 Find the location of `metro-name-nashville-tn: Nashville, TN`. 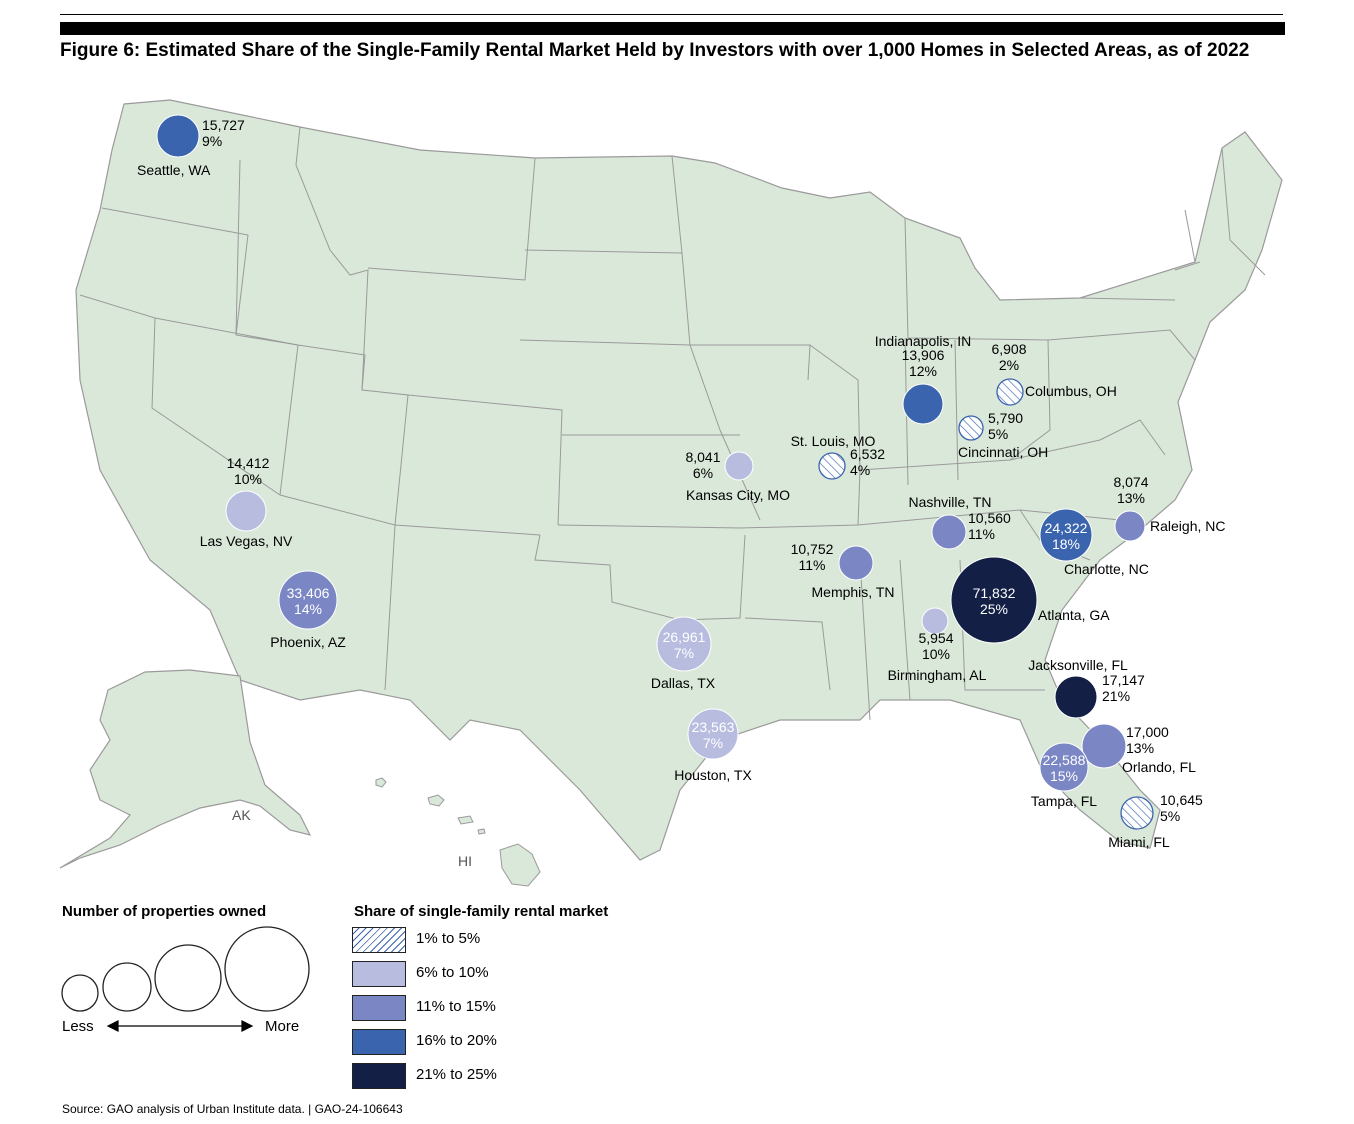

metro-name-nashville-tn: Nashville, TN is located at coordinates (950, 502).